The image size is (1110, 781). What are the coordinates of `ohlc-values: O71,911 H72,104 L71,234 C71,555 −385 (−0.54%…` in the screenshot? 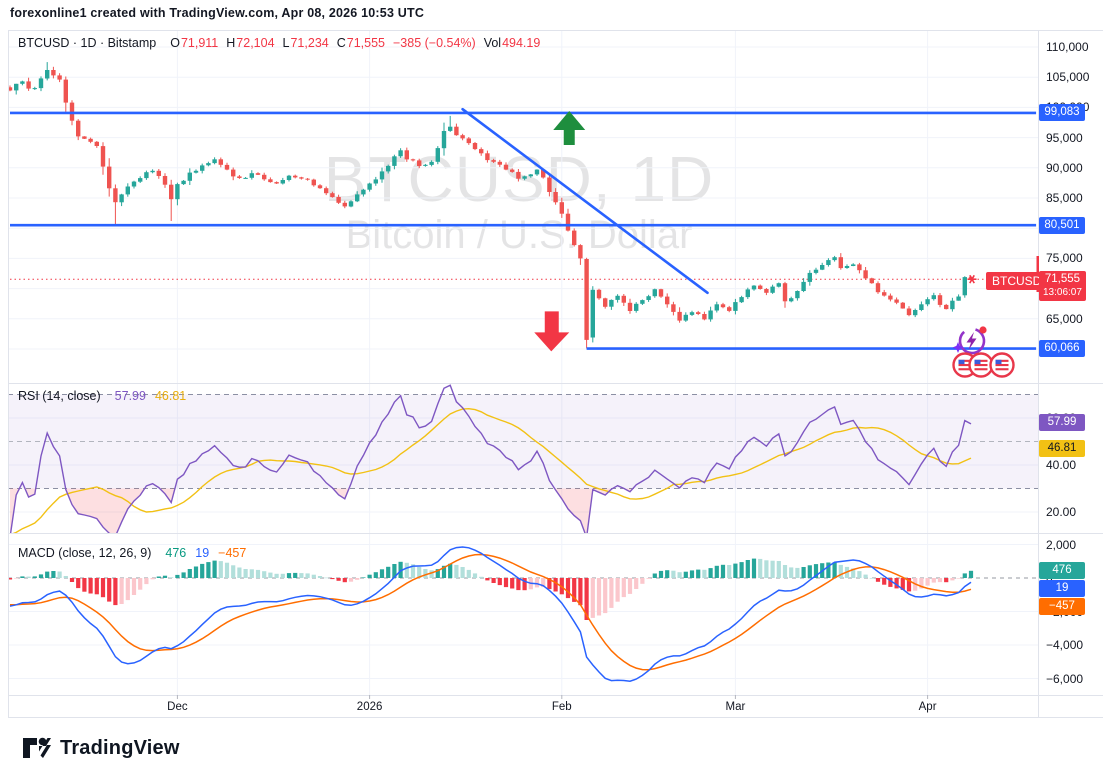 It's located at (355, 43).